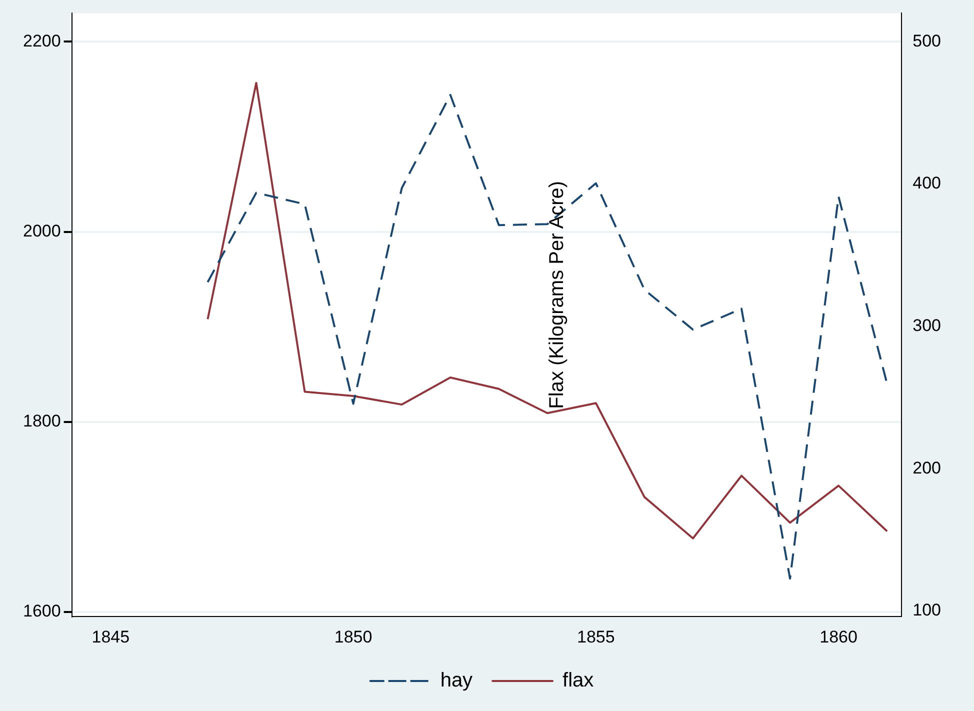 The width and height of the screenshot is (974, 711). What do you see at coordinates (927, 468) in the screenshot?
I see `y2-tick-label: 200` at bounding box center [927, 468].